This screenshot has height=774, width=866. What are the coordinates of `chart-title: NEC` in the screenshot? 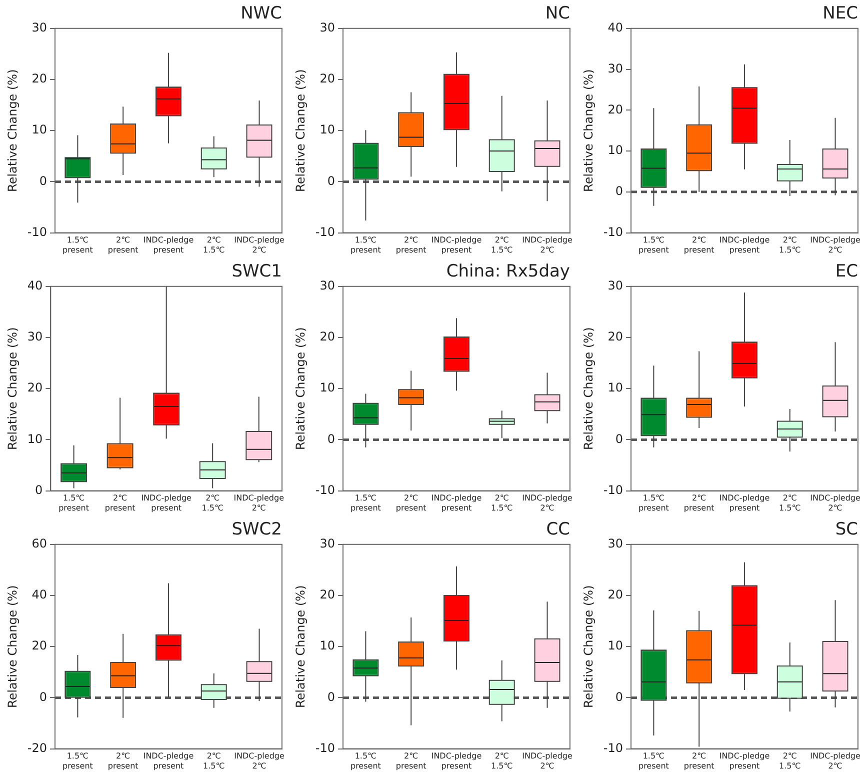 It's located at (840, 14).